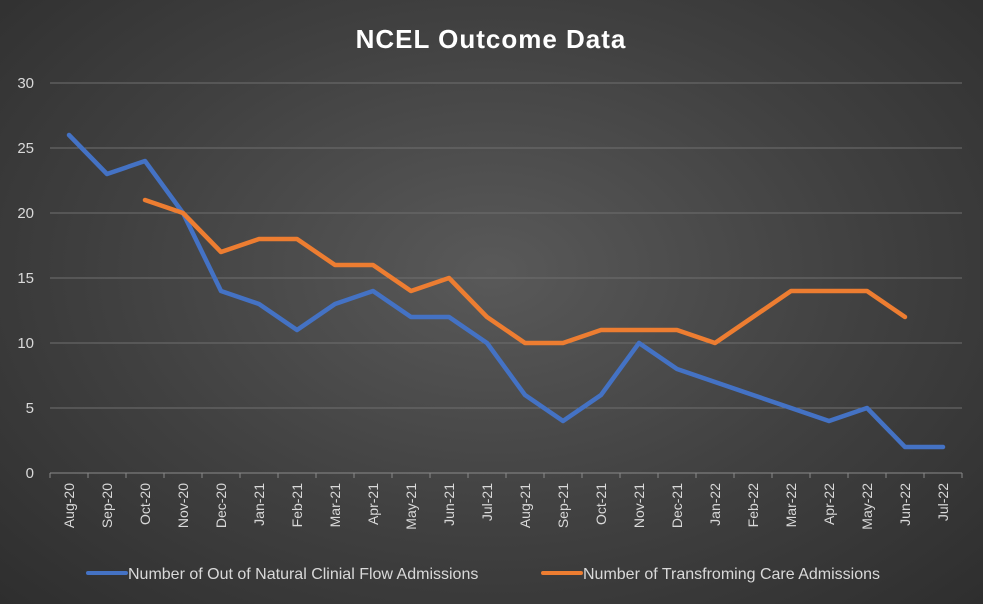 The height and width of the screenshot is (604, 983). I want to click on x-tick-label: Oct-21, so click(601, 504).